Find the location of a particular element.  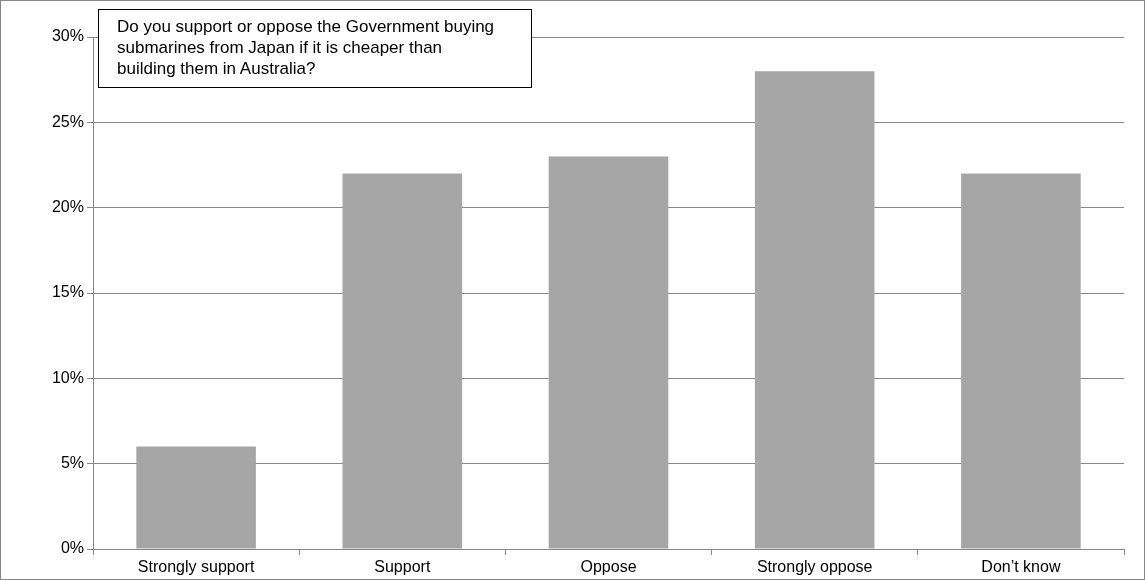

y-tick-label: 5% is located at coordinates (72, 463).